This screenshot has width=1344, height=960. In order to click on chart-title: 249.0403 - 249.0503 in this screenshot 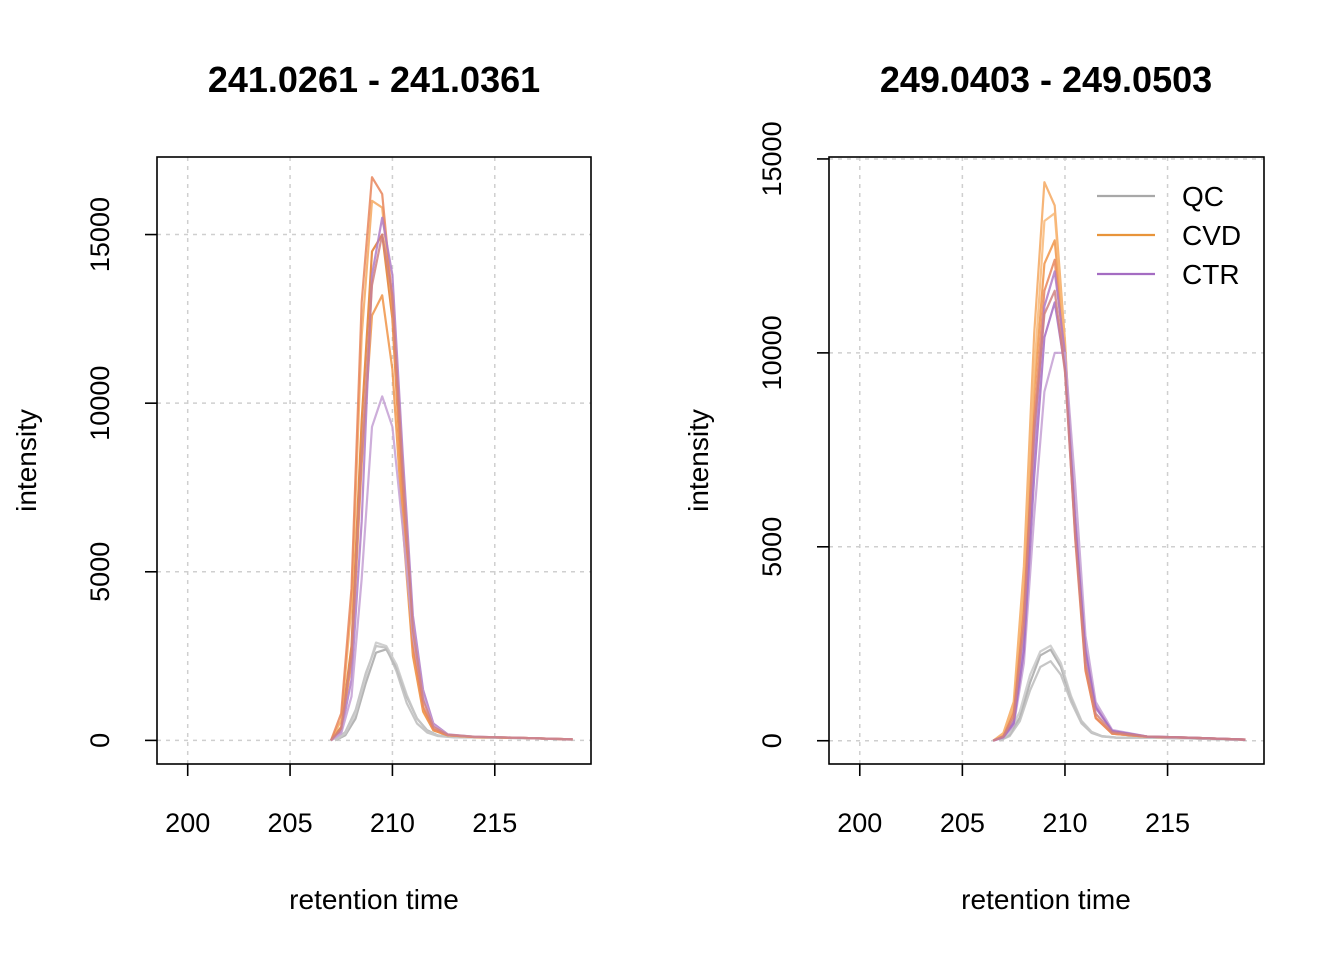, I will do `click(1046, 79)`.